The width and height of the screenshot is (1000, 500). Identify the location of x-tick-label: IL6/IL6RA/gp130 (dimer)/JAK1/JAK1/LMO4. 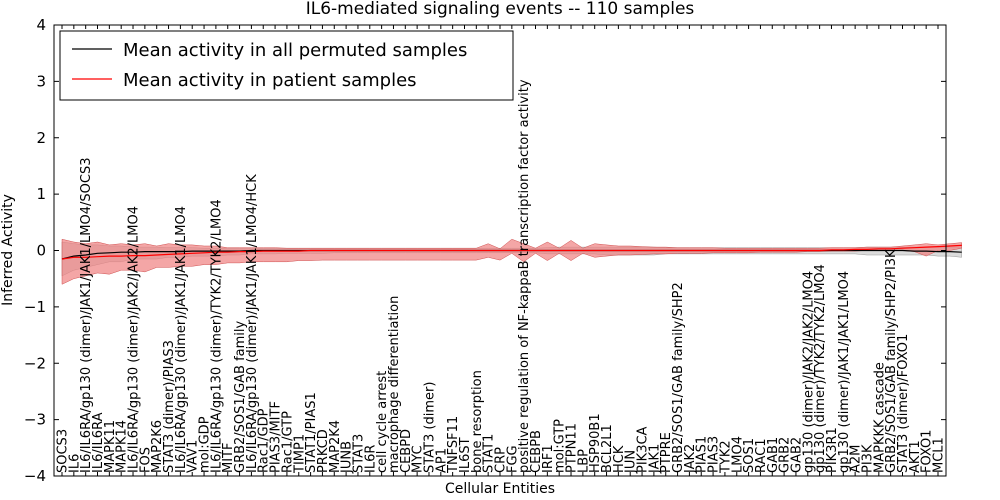
(181, 339).